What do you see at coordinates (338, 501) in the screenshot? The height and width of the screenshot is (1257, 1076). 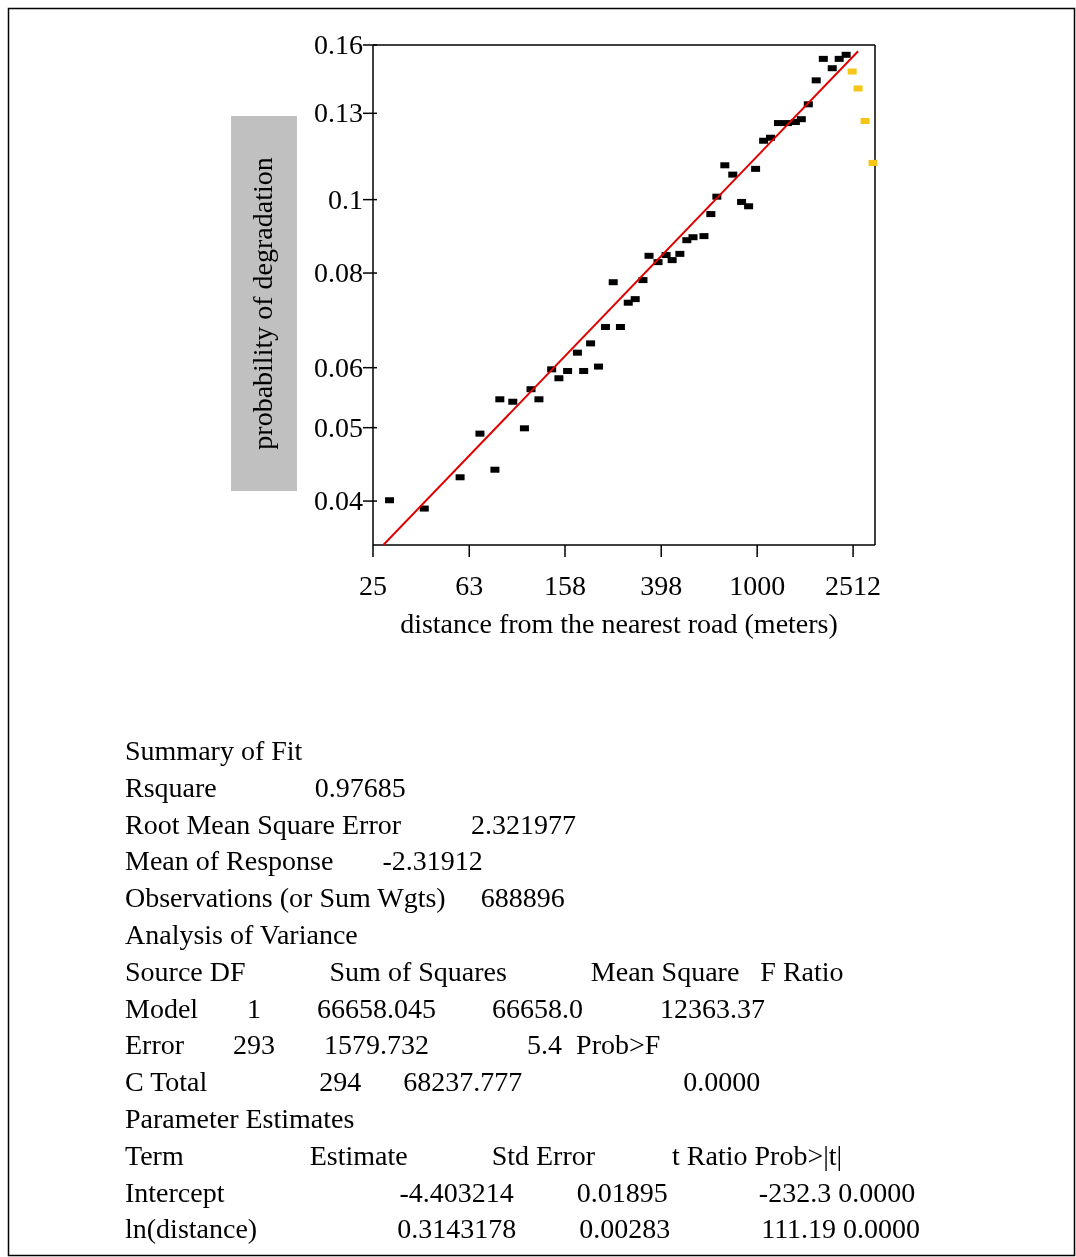 I see `y-tick-label: 0.04` at bounding box center [338, 501].